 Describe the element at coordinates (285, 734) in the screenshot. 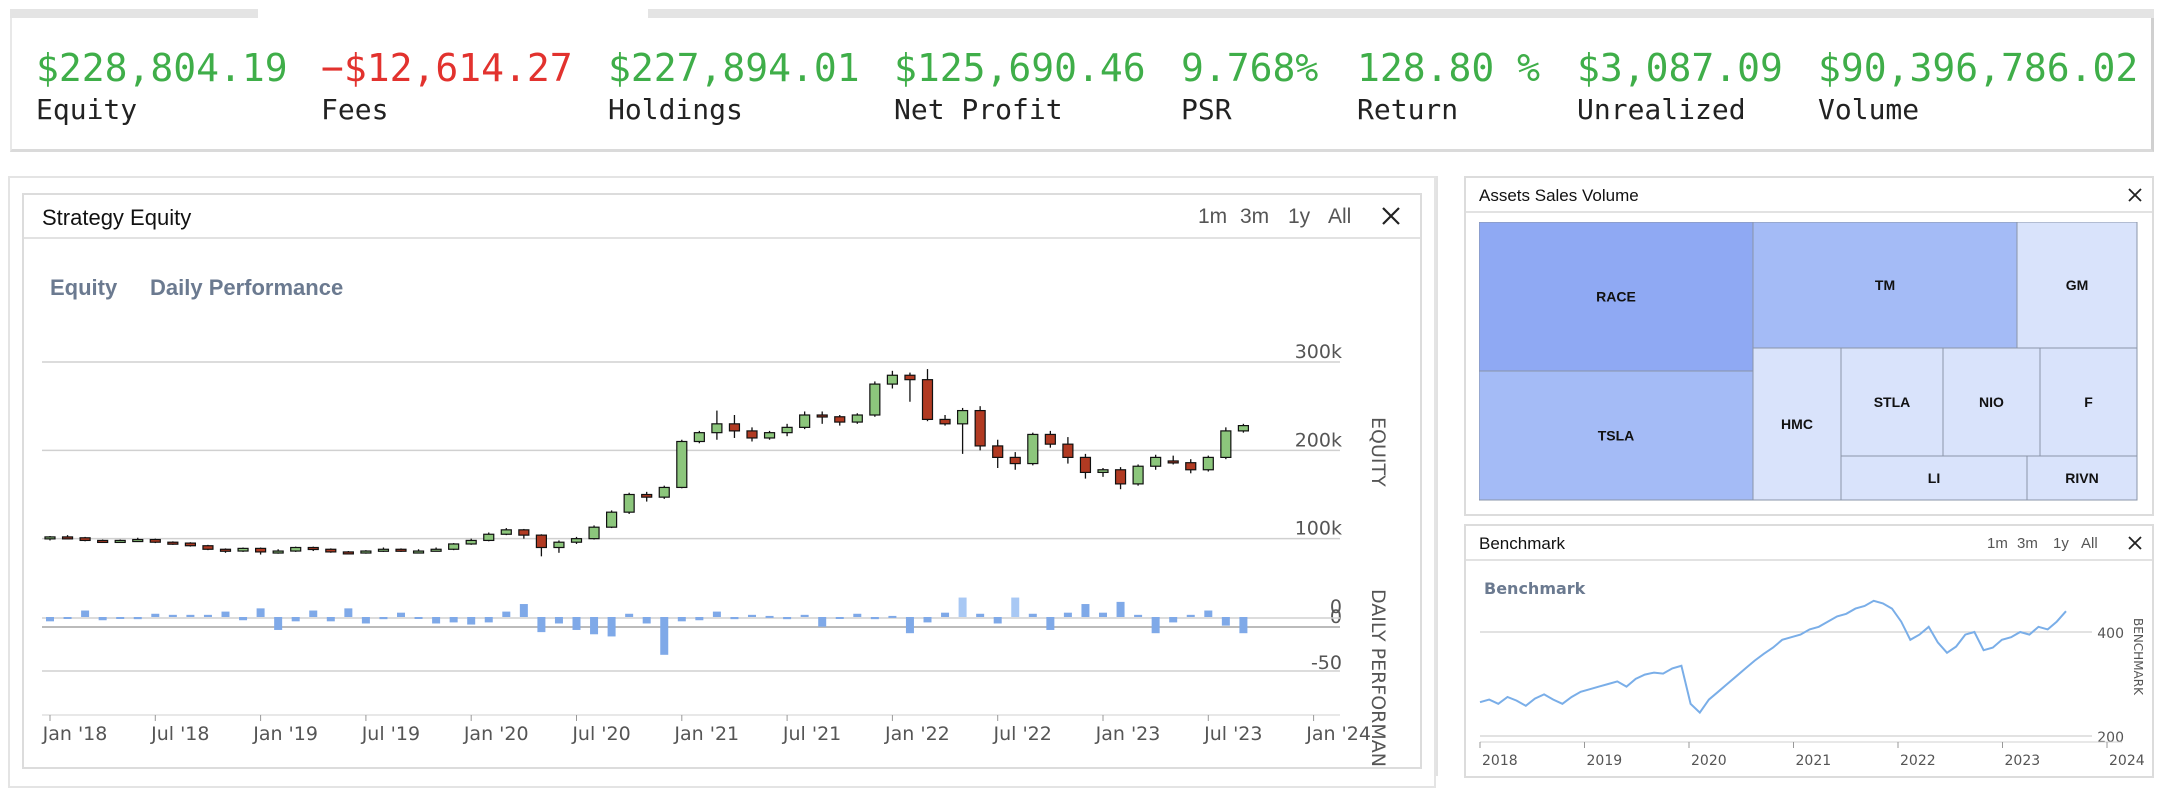

I see `x-axis-tick-label: Jan '19` at that location.